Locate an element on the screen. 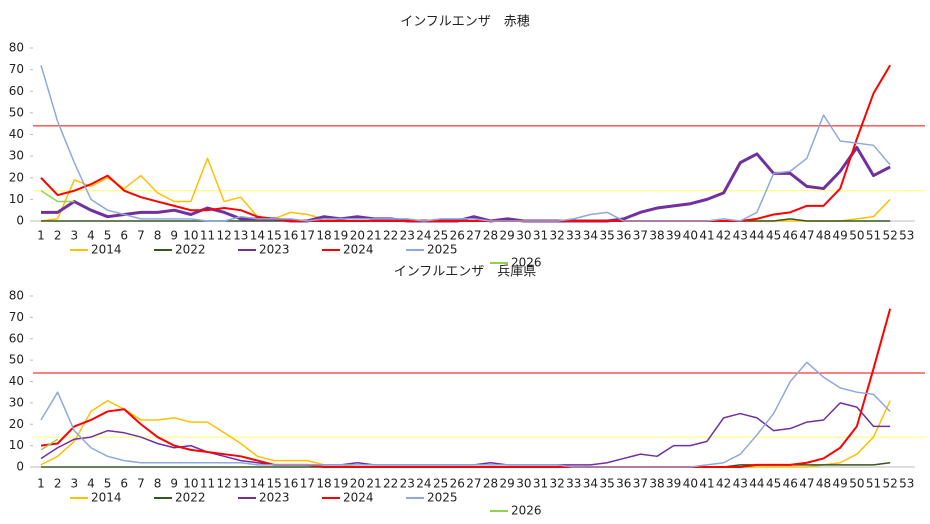  x-tick-label: 50 is located at coordinates (856, 236).